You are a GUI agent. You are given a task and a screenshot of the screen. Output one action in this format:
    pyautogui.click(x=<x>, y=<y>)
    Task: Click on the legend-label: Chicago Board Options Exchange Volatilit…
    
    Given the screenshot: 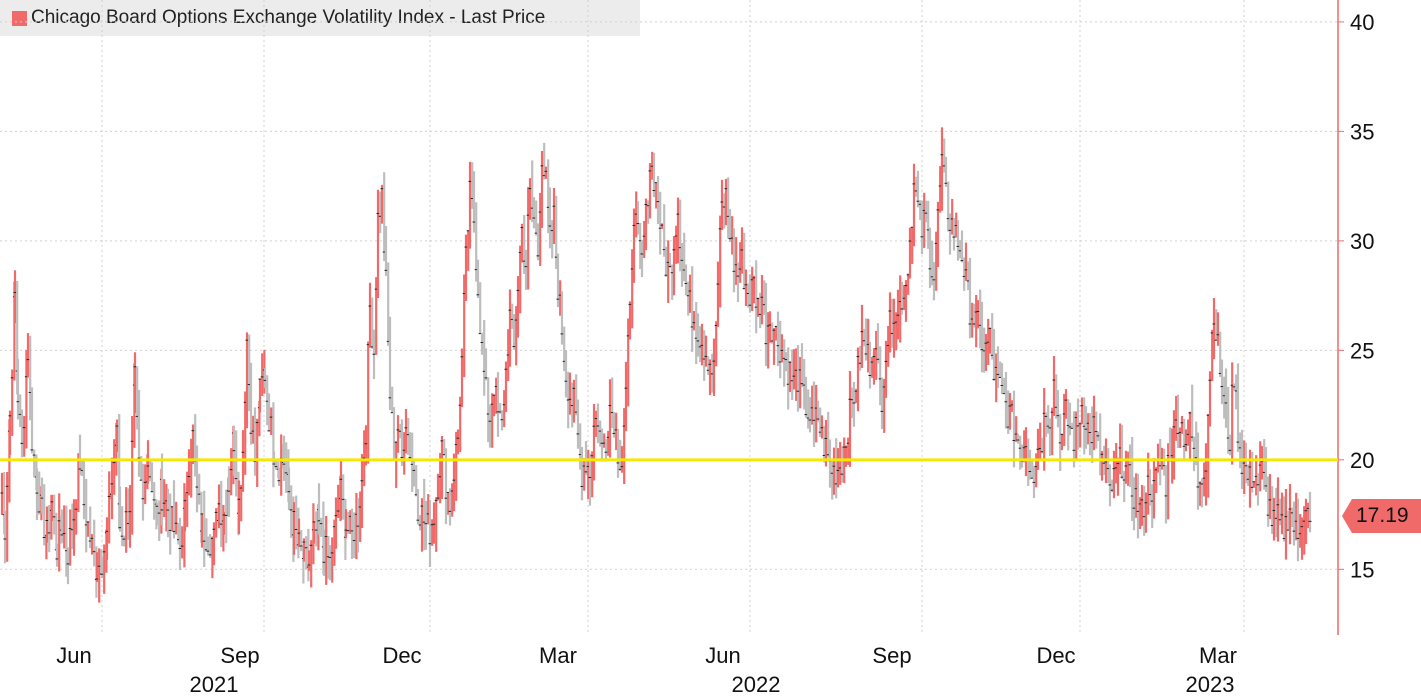 What is the action you would take?
    pyautogui.click(x=288, y=17)
    